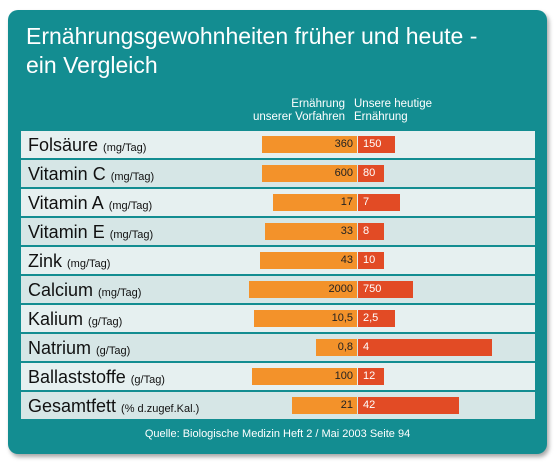 The image size is (555, 471). What do you see at coordinates (414, 111) in the screenshot?
I see `legend-new-diet: Unsere heutige Ernährung` at bounding box center [414, 111].